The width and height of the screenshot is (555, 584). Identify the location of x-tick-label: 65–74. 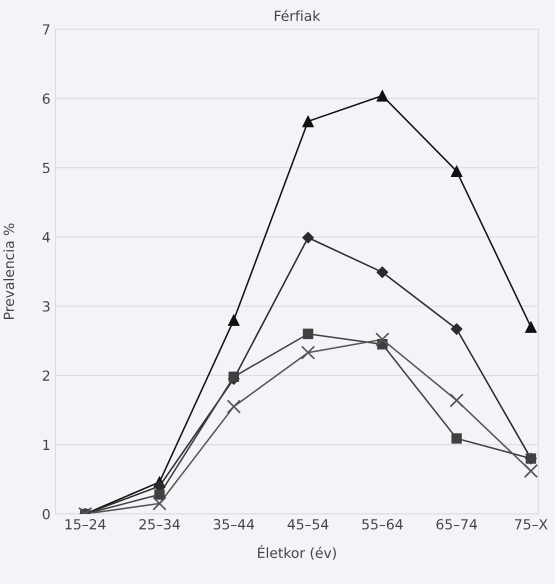
(457, 524).